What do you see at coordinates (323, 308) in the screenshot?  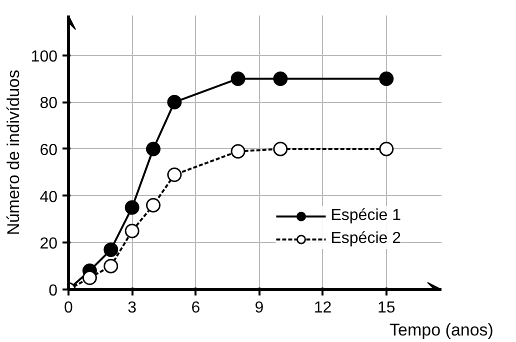 I see `x-tick-label: 12` at bounding box center [323, 308].